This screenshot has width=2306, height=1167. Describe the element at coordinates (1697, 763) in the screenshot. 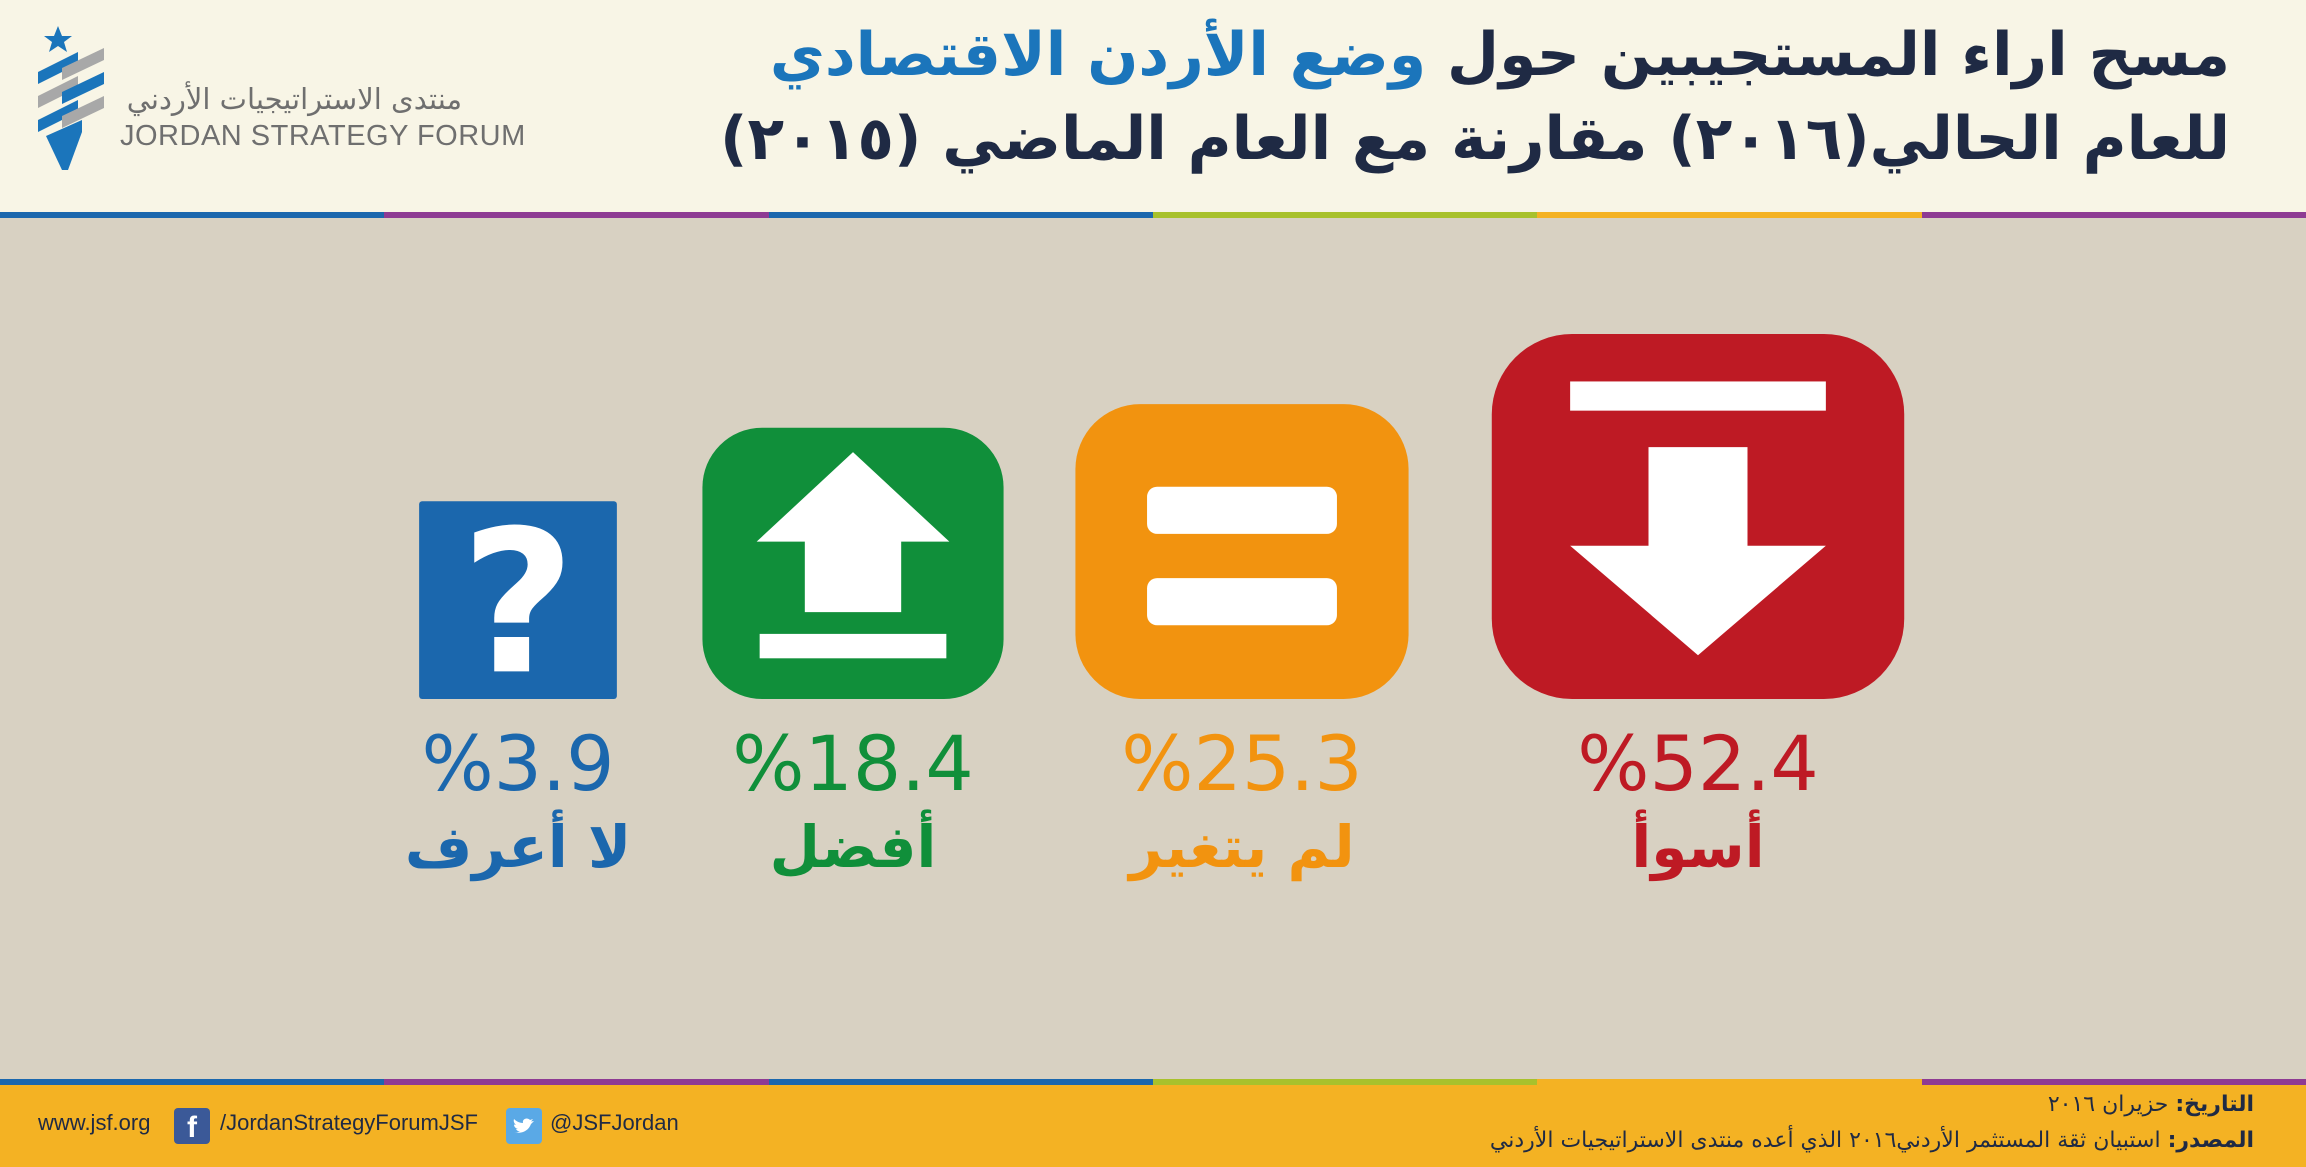

I see `value-label: %52.4` at that location.